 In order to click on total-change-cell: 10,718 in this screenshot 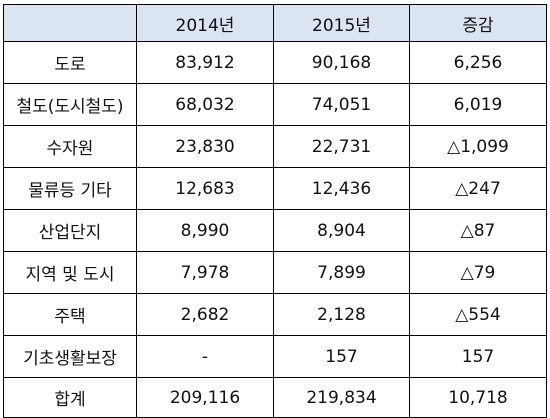, I will do `click(478, 397)`.